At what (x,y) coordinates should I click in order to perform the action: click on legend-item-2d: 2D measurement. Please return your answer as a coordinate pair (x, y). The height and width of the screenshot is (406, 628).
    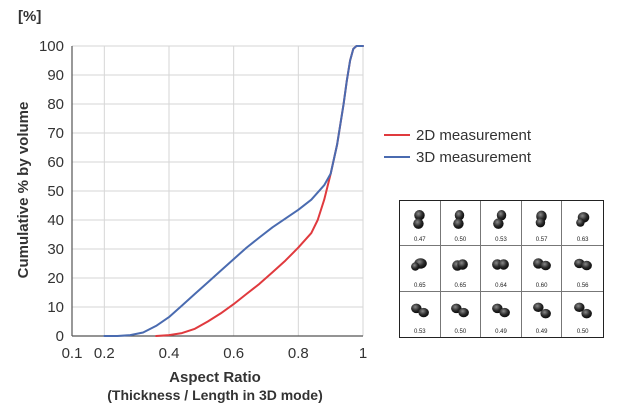
    Looking at the image, I should click on (457, 135).